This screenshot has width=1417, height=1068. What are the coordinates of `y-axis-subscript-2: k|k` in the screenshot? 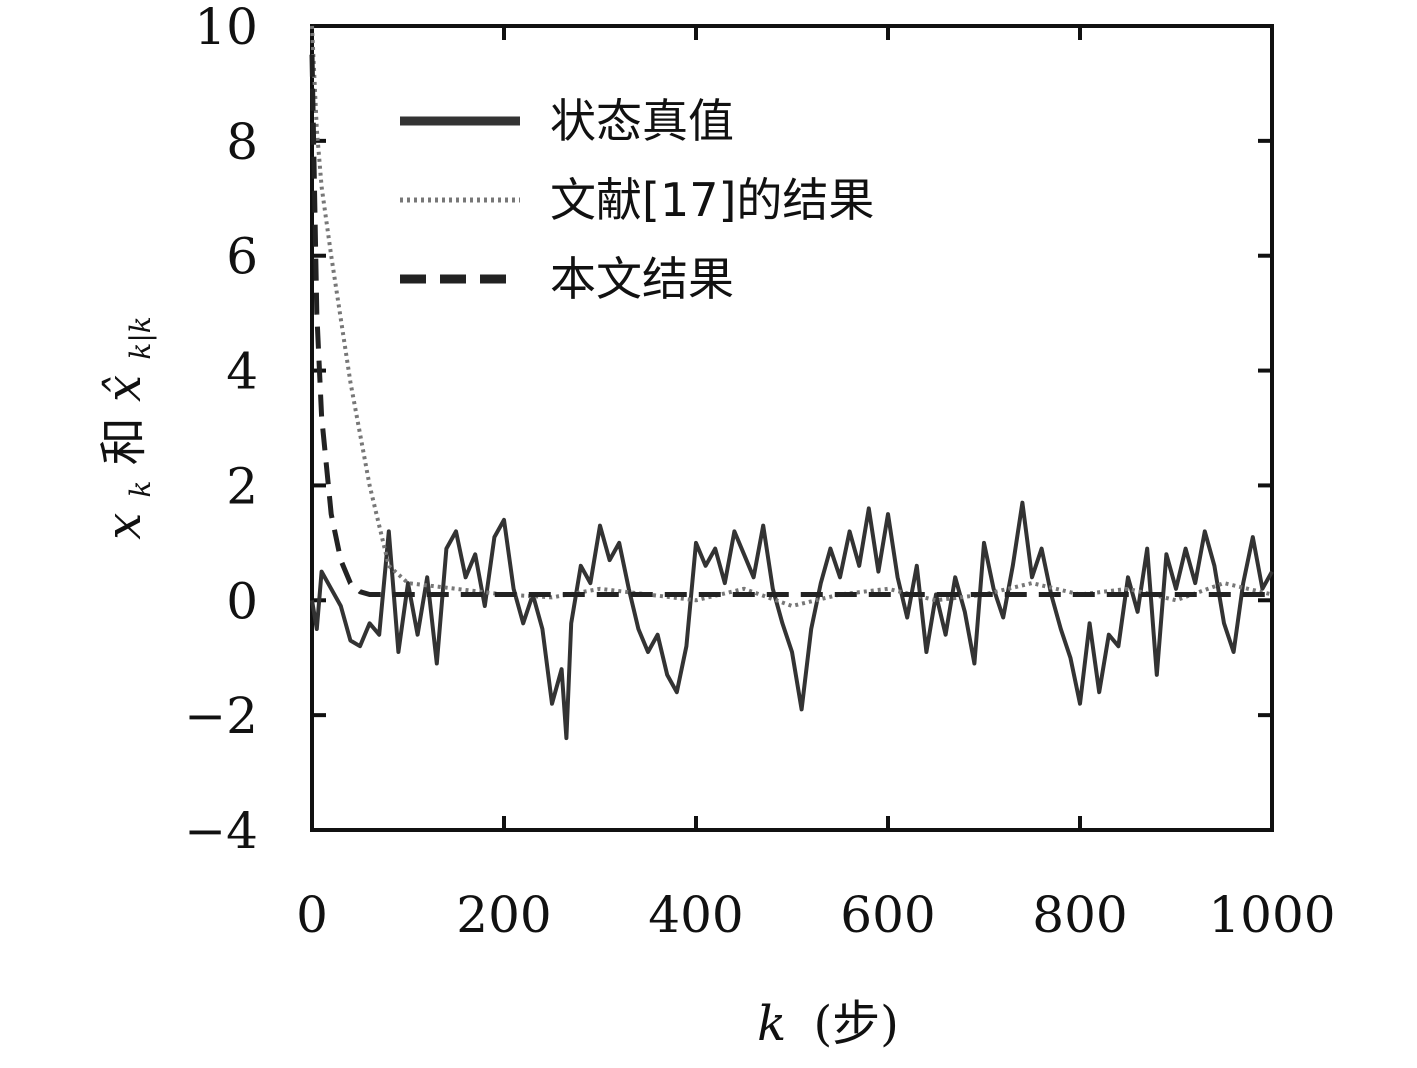 It's located at (140, 337).